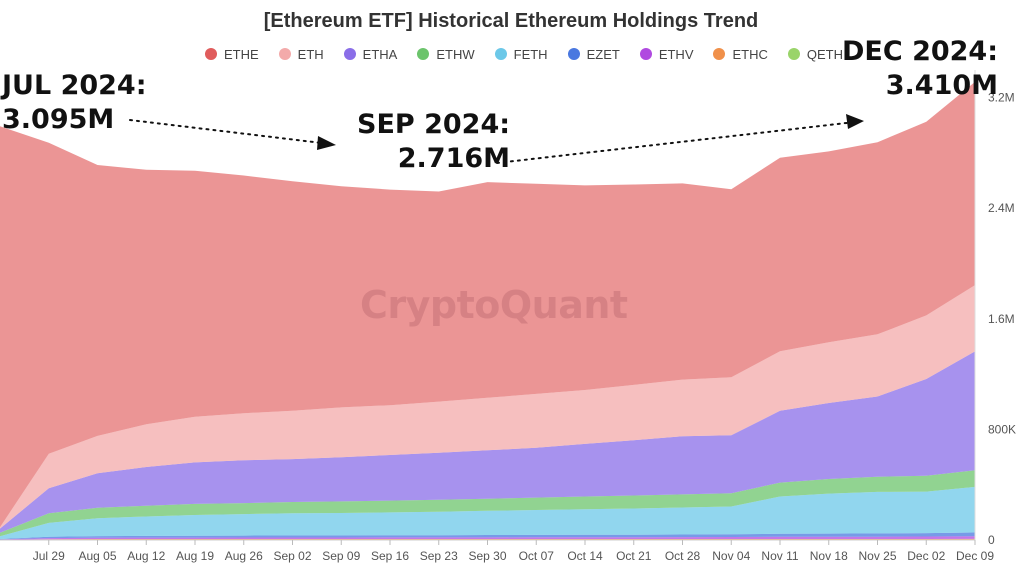 The width and height of the screenshot is (1022, 568). Describe the element at coordinates (433, 142) in the screenshot. I see `callout-sep-2024: SEP 2024: 2.716M` at that location.